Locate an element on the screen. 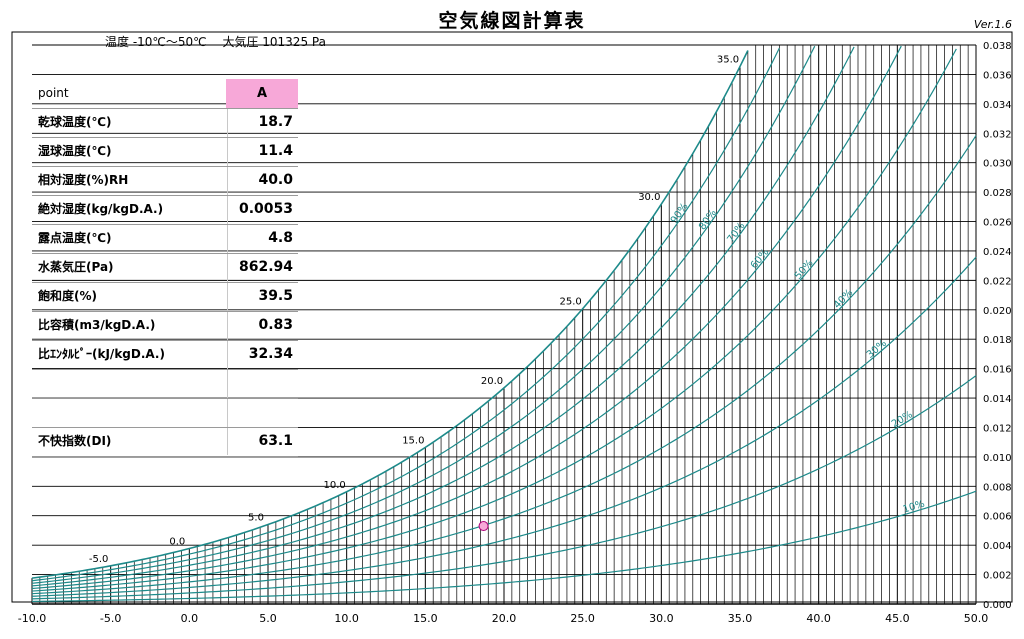 Image resolution: width=1024 pixels, height=639 pixels. row-label: 飽和度(%) is located at coordinates (67, 296).